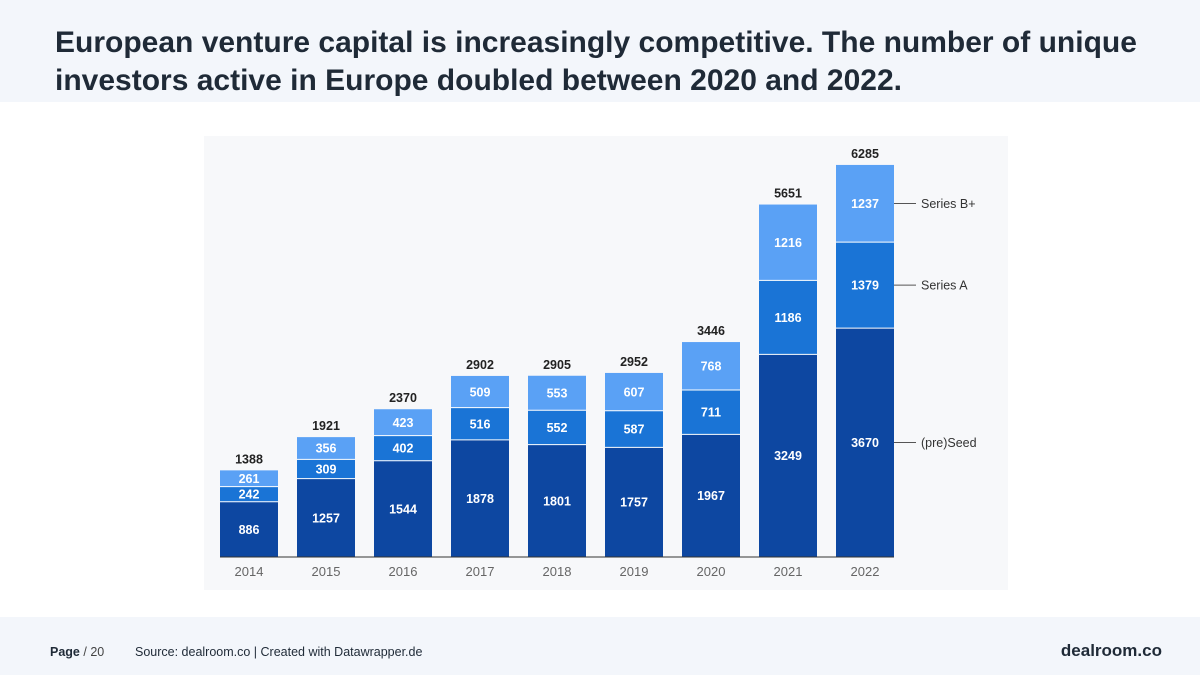  I want to click on value-label-series-a-2022: 1379, so click(865, 286).